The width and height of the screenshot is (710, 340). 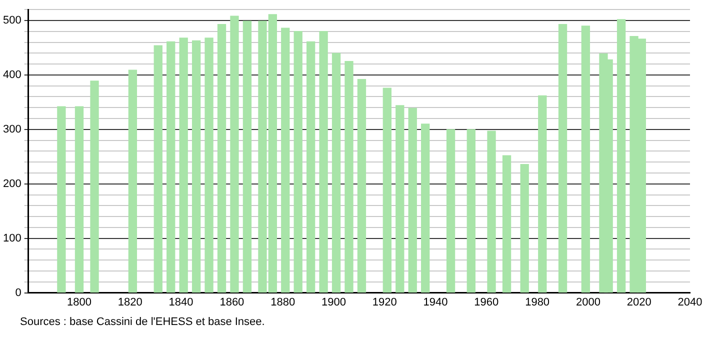 I want to click on y-tick-label: 0, so click(x=18, y=292).